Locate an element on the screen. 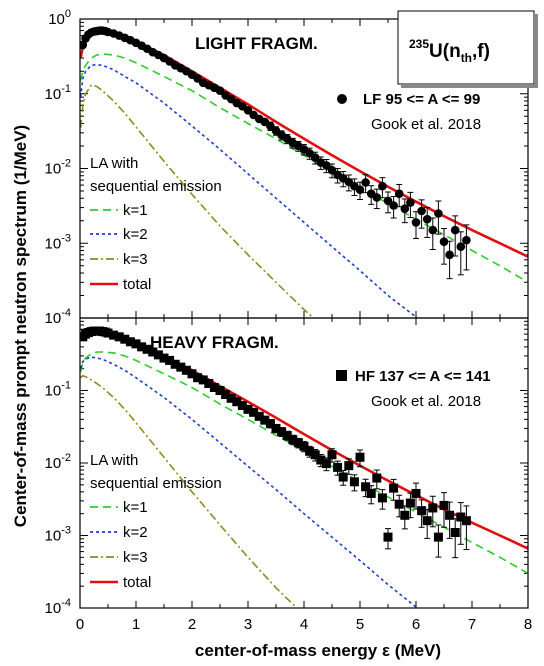 The width and height of the screenshot is (544, 666). legend-label-total: total is located at coordinates (137, 284).